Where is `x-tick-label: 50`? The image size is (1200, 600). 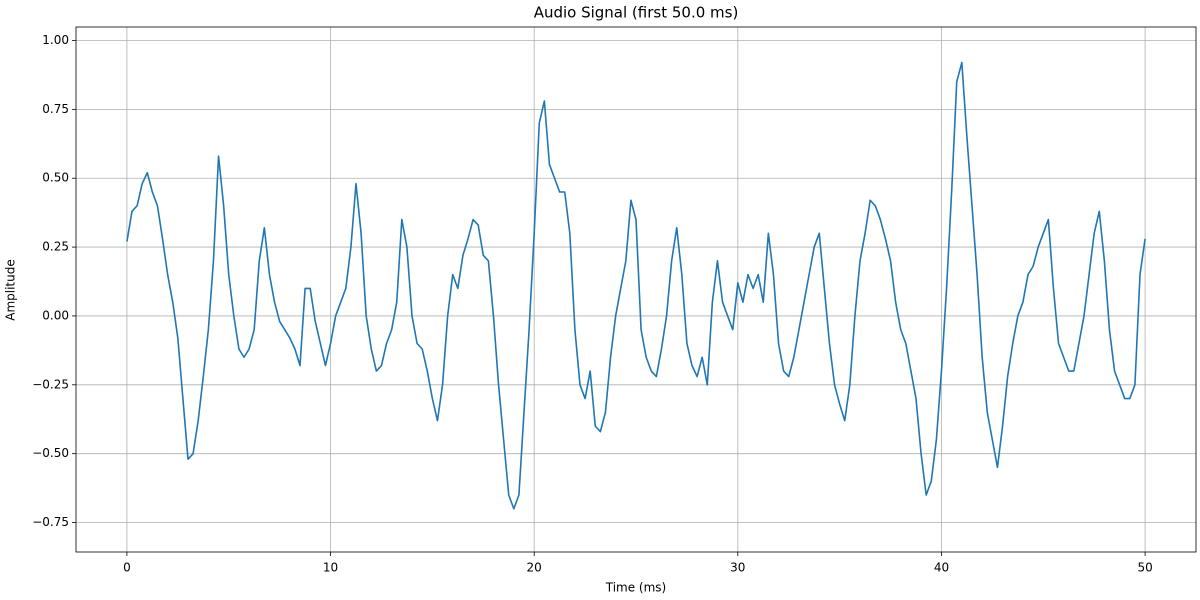 x-tick-label: 50 is located at coordinates (1144, 568).